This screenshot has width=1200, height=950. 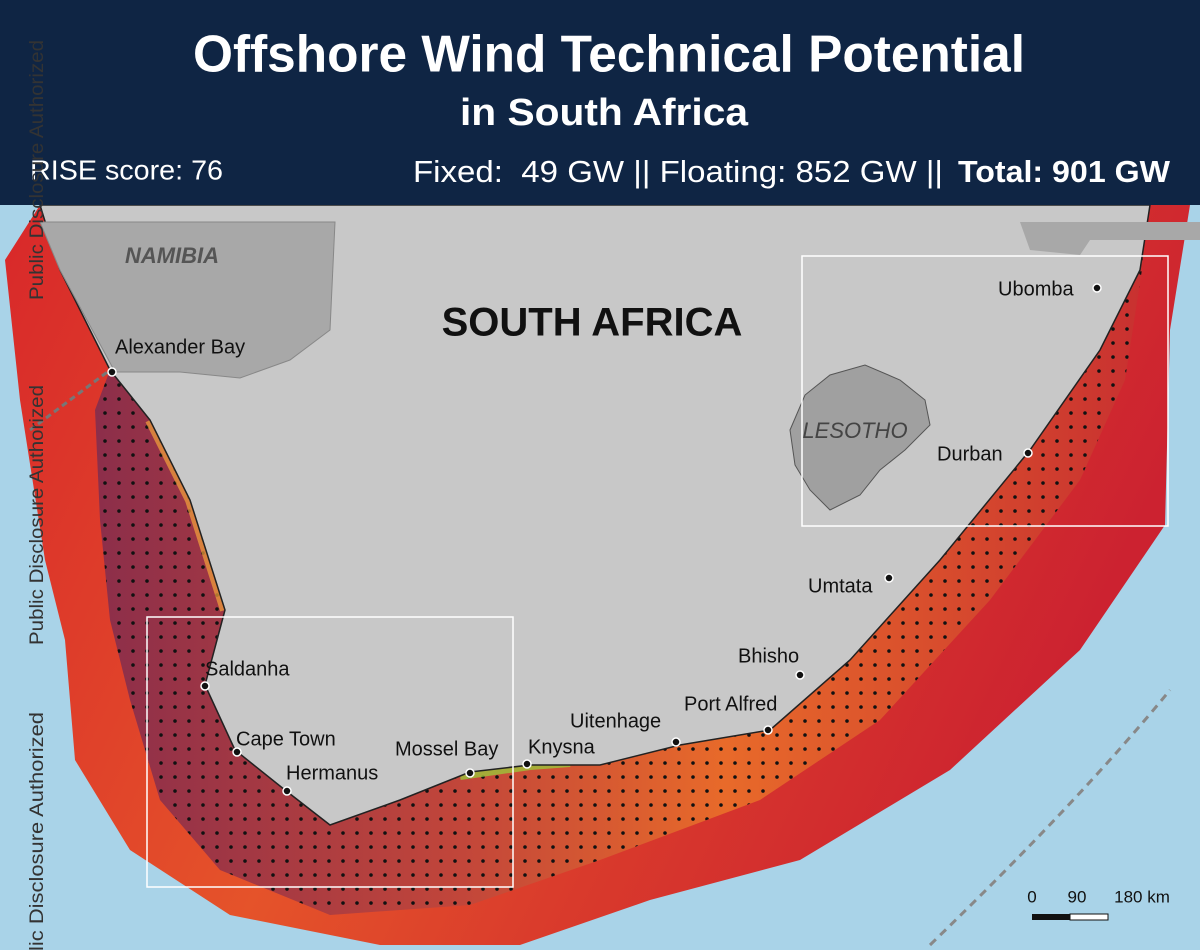 What do you see at coordinates (615, 721) in the screenshot?
I see `city-label: Uitenhage` at bounding box center [615, 721].